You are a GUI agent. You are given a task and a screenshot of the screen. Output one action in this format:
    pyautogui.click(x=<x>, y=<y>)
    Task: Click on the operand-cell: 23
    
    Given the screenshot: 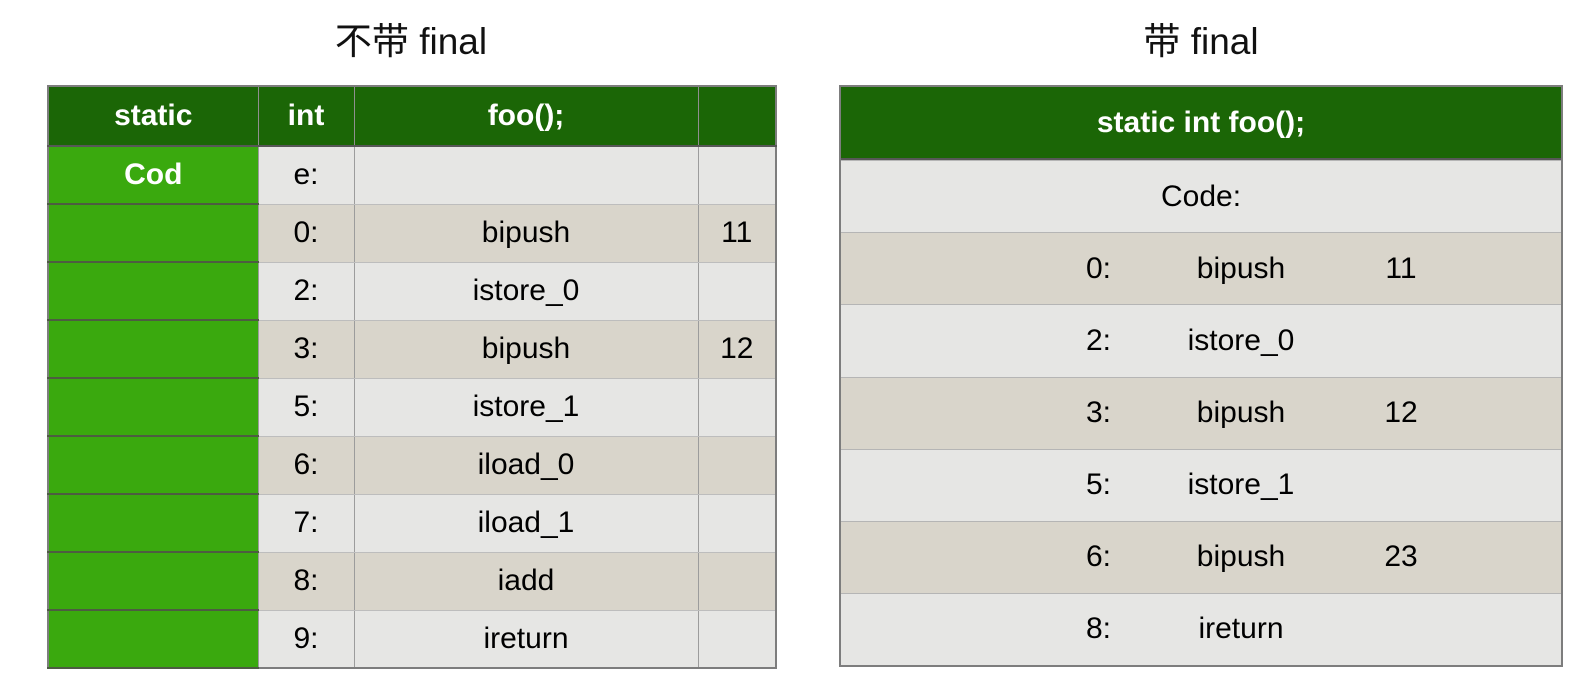 What is the action you would take?
    pyautogui.click(x=1401, y=557)
    